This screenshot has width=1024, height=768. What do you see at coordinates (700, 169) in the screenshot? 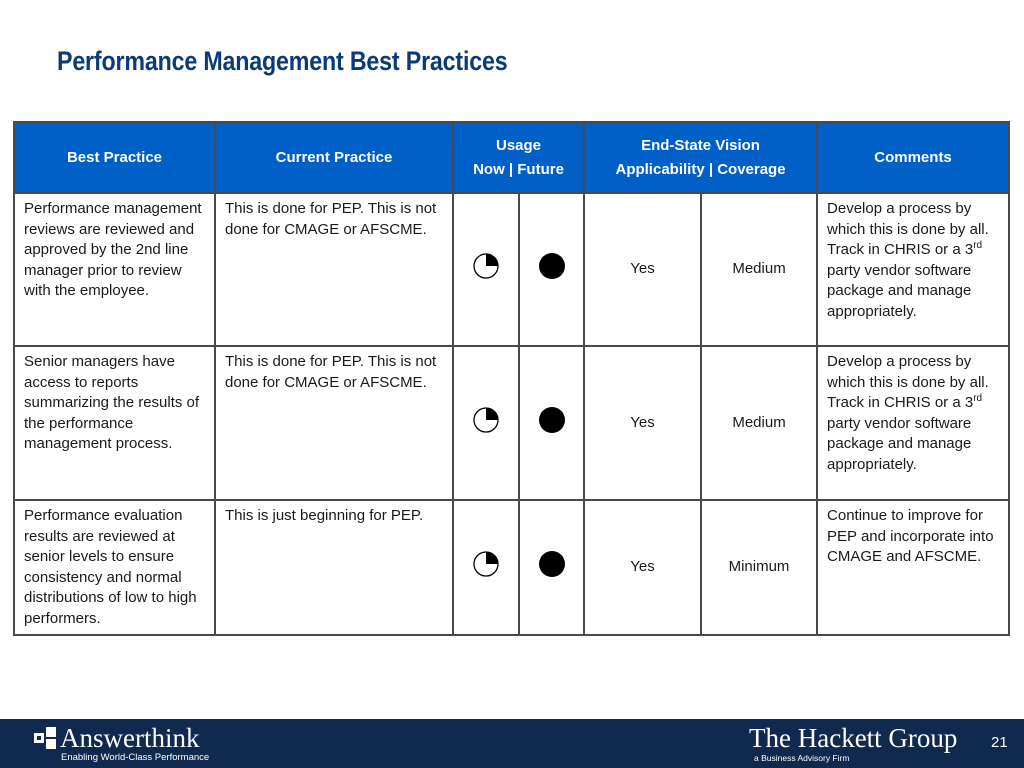
I see `header-end-state-line2: Applicability | Coverage` at bounding box center [700, 169].